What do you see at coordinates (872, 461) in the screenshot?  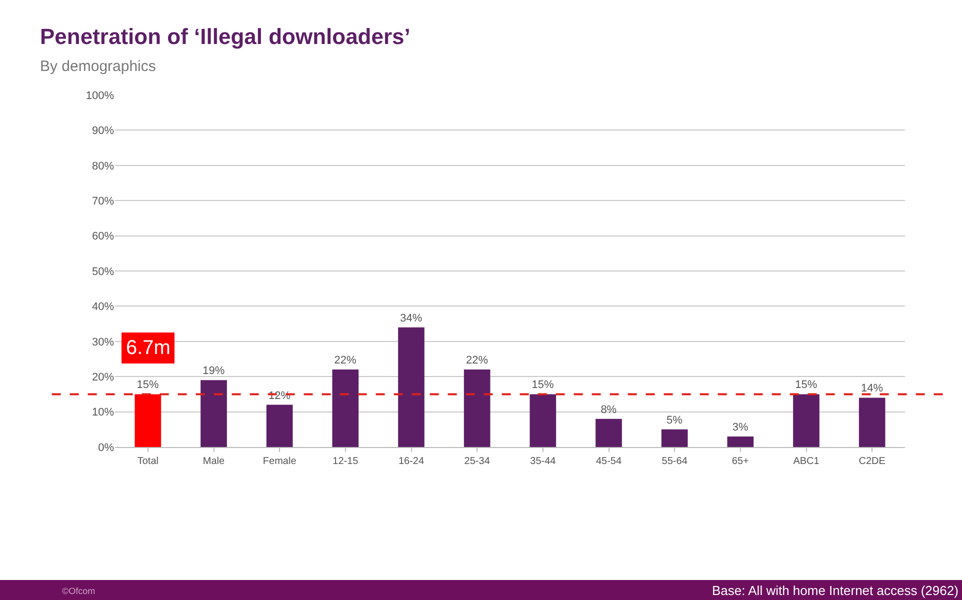 I see `x-tick-label: C2DE` at bounding box center [872, 461].